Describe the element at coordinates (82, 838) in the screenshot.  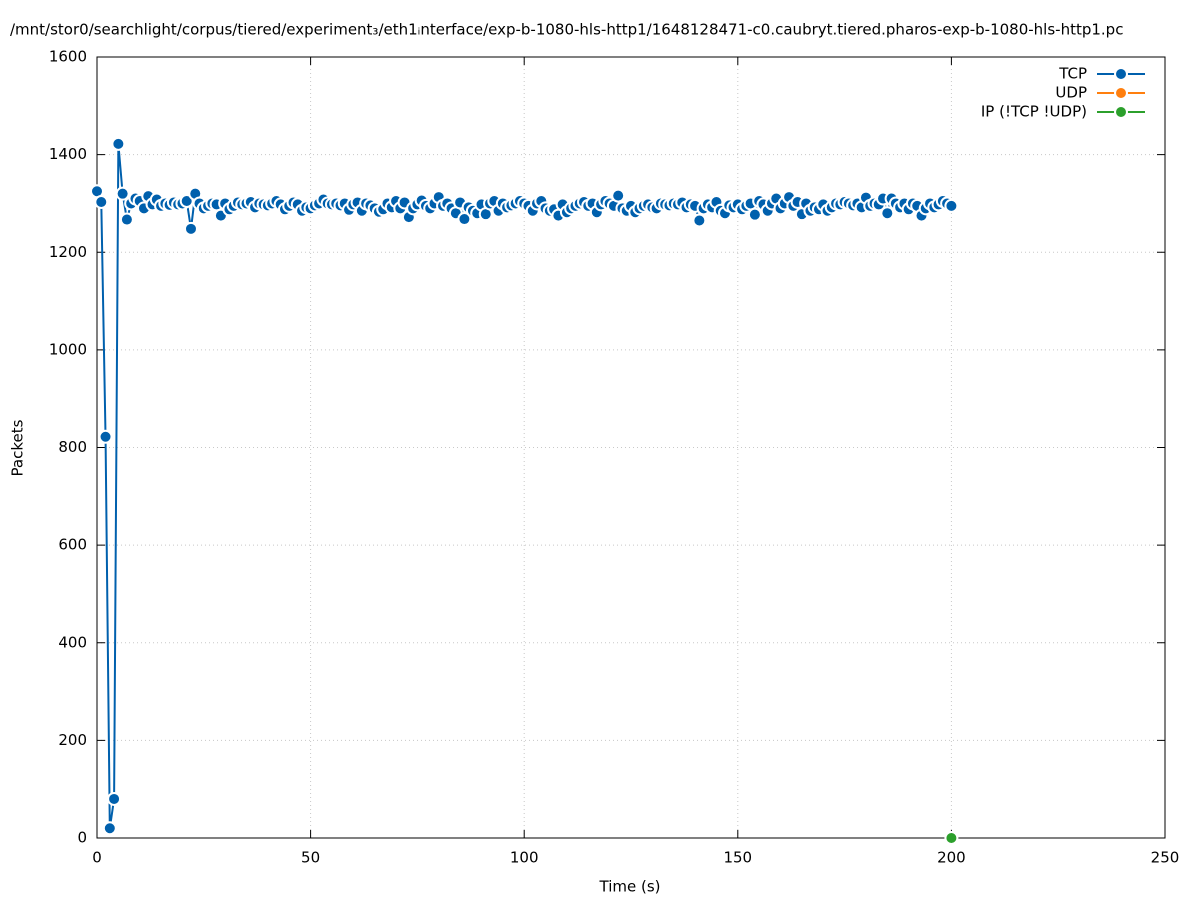
I see `y-tick-label: 0` at that location.